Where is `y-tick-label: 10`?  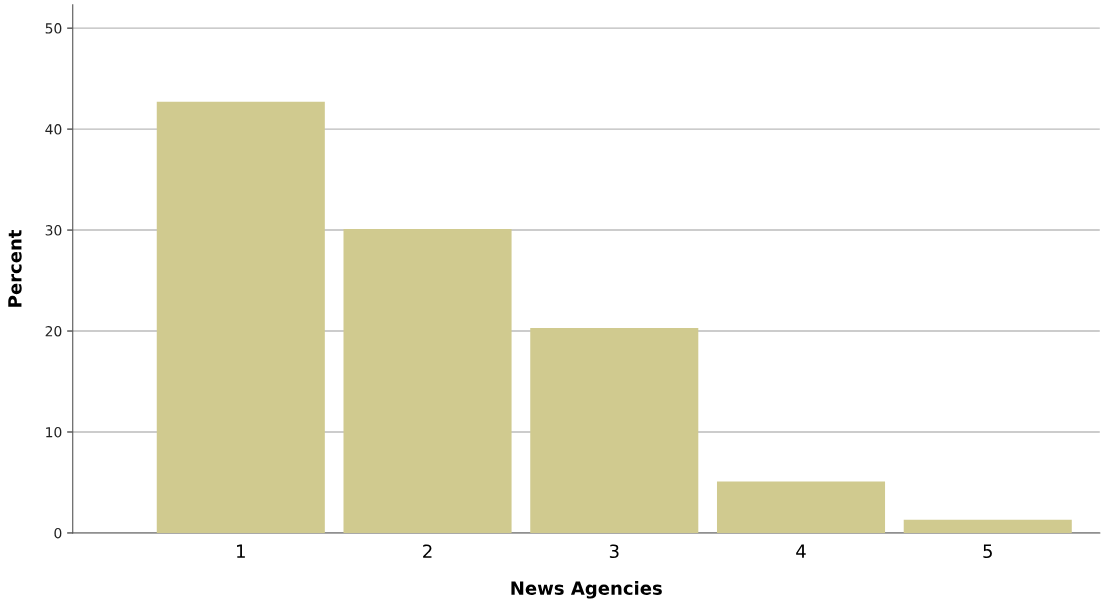 y-tick-label: 10 is located at coordinates (54, 432).